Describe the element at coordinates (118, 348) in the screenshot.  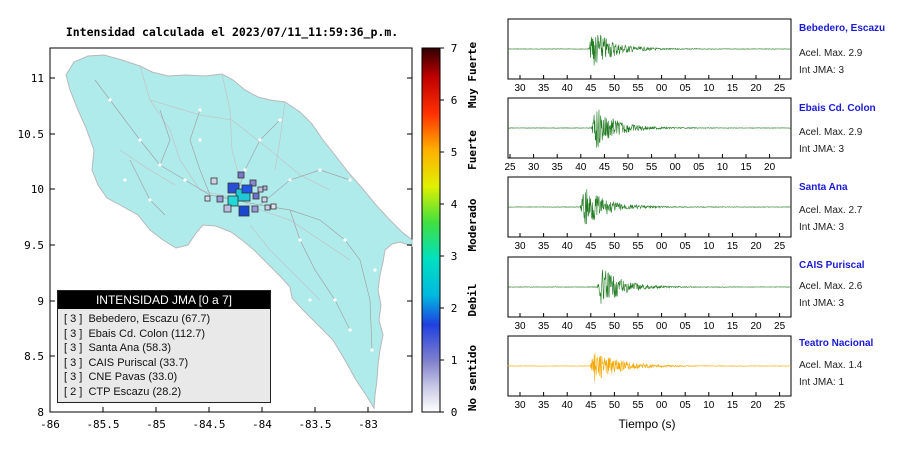
I see `legend-item: [ 3 ] Santa Ana (58.3)` at that location.